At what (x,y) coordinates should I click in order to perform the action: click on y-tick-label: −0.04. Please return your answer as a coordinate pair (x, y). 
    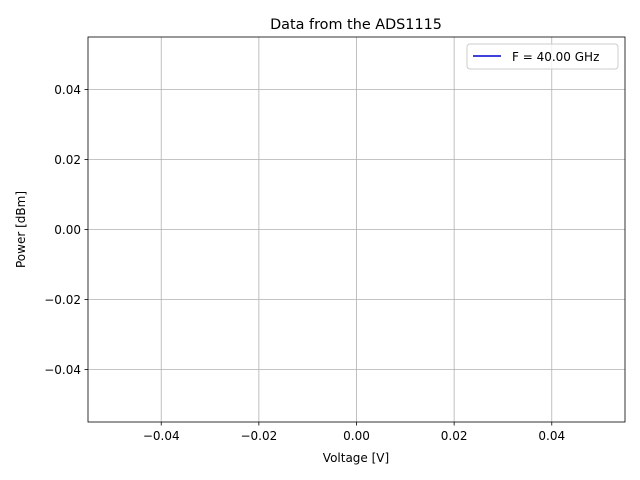
    Looking at the image, I should click on (62, 370).